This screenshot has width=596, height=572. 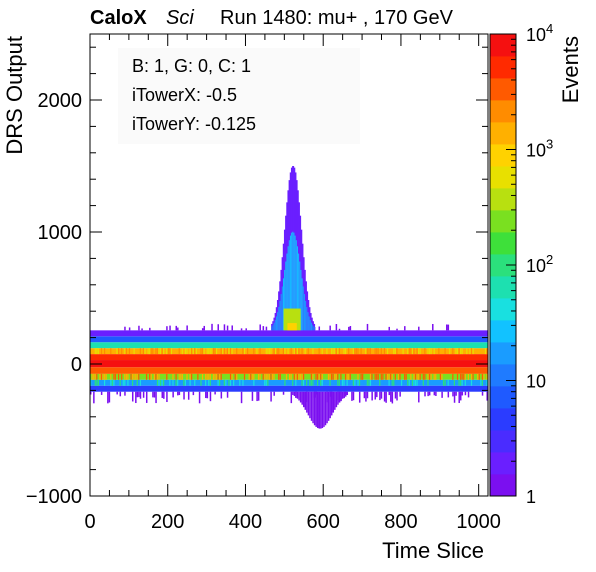 I want to click on x-tick-label: 200, so click(x=167, y=522).